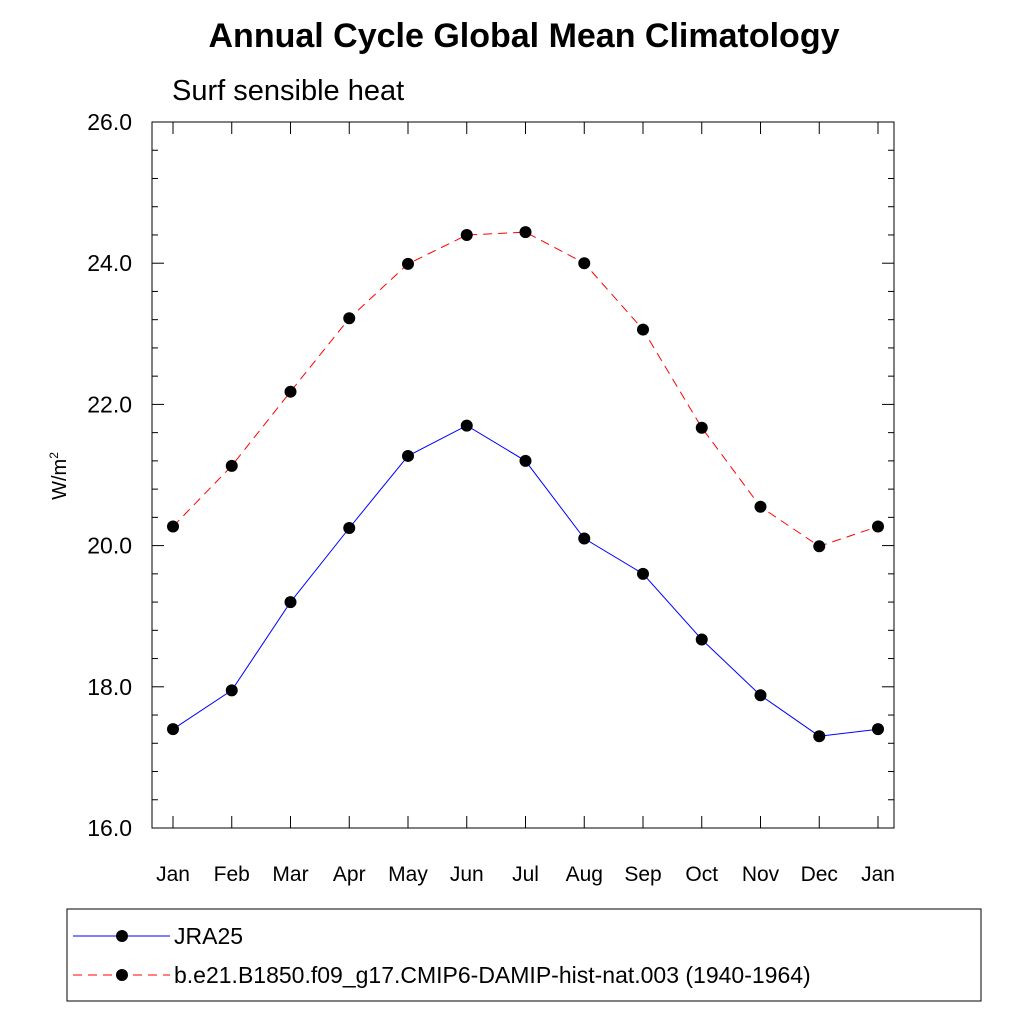 The width and height of the screenshot is (1024, 1024). Describe the element at coordinates (208, 936) in the screenshot. I see `legend-label-1: JRA25` at that location.